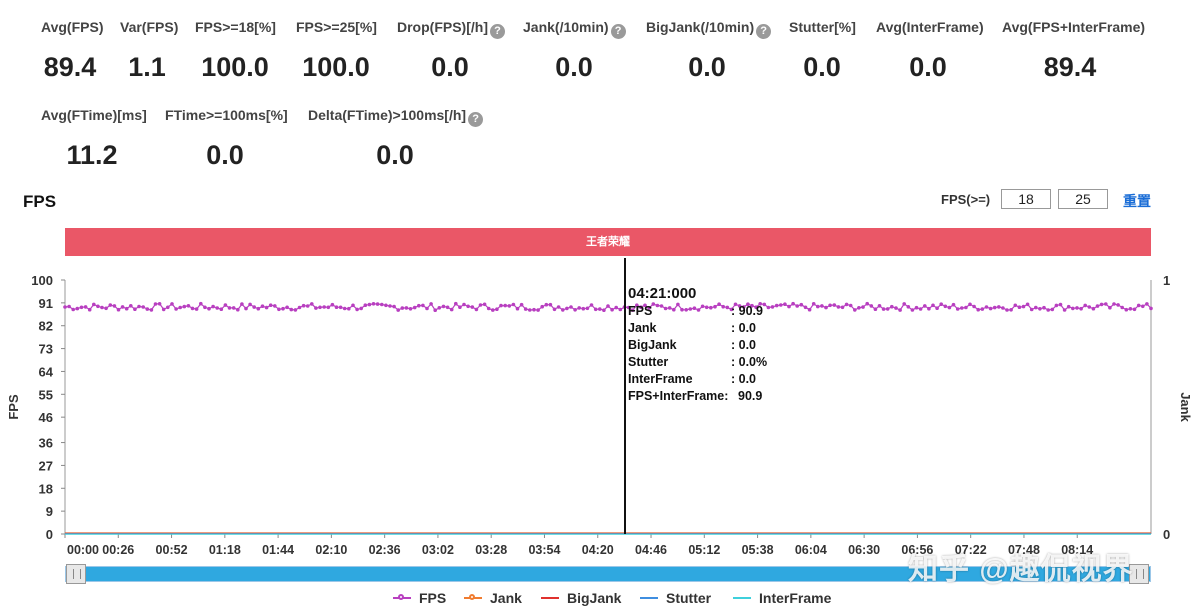 Image resolution: width=1200 pixels, height=613 pixels. I want to click on x-tick-label: 01:44, so click(278, 550).